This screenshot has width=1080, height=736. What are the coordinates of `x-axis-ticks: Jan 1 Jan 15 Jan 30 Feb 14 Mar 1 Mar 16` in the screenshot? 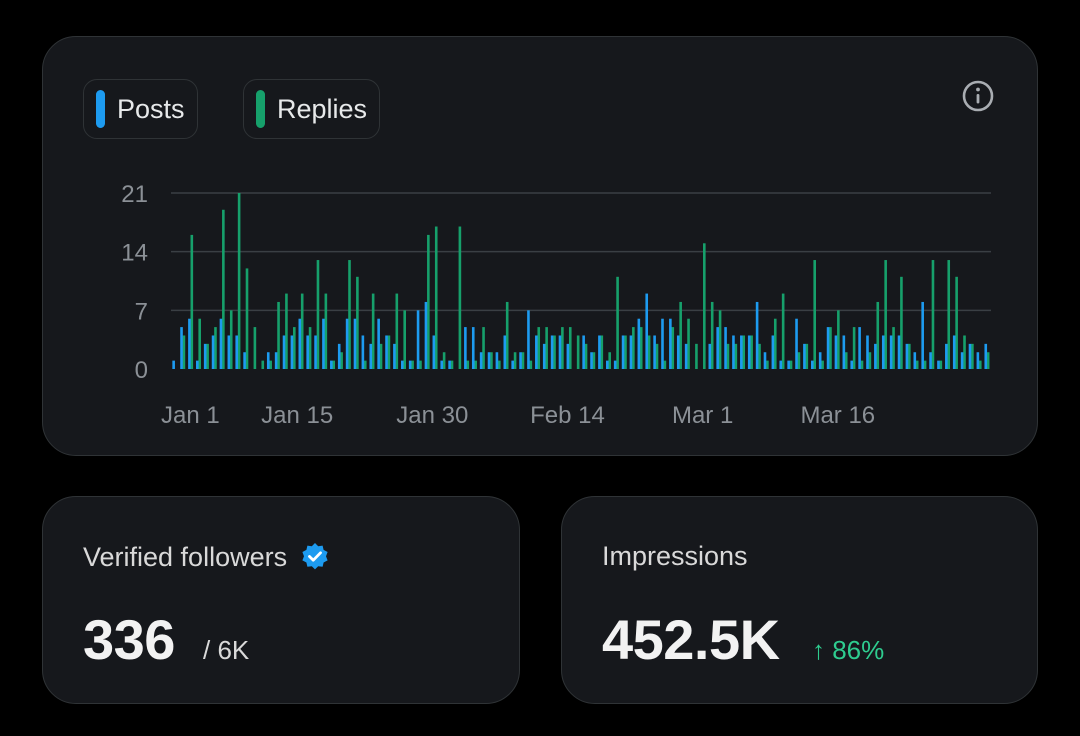 It's located at (518, 415).